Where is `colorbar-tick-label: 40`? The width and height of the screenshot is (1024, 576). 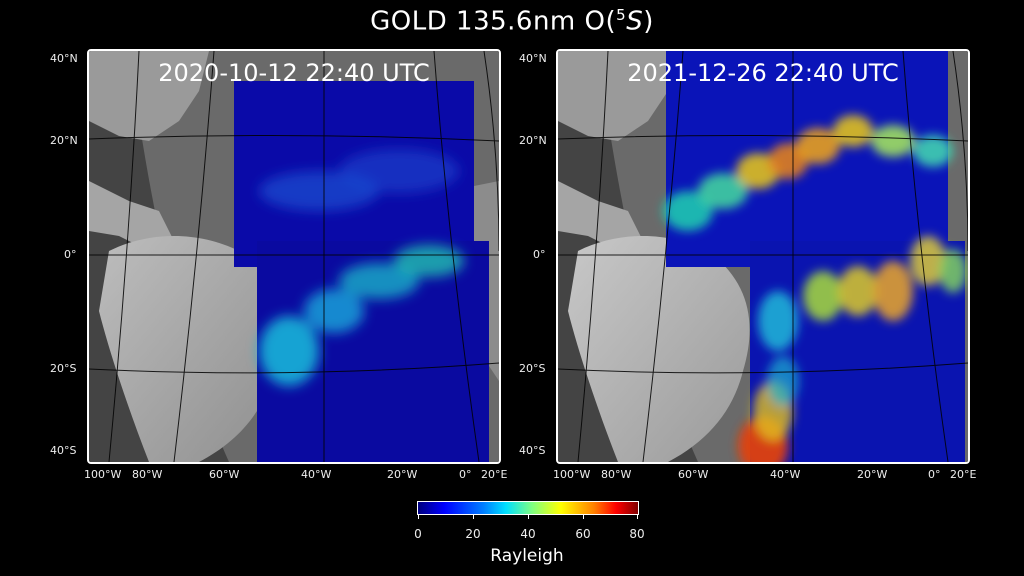
colorbar-tick-label: 40 is located at coordinates (528, 534).